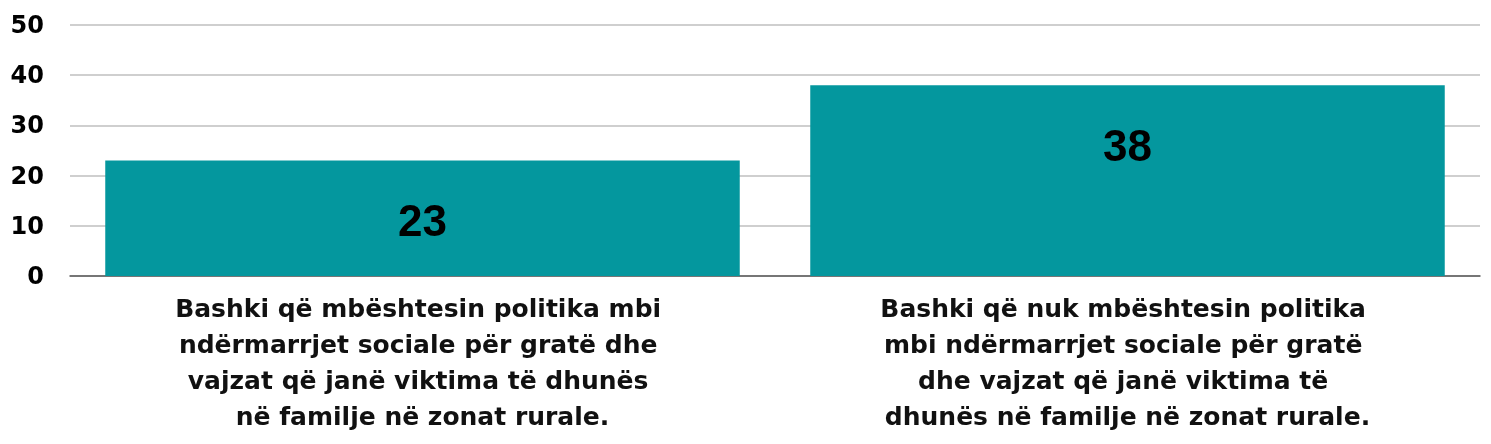  What do you see at coordinates (422, 362) in the screenshot?
I see `x-tick-label: Bashki që mbështesin politika mbi ndërmarrjet sociale për gratë dhe vajzat që janë viktima të dhunës në familje në zonat rurale.` at bounding box center [422, 362].